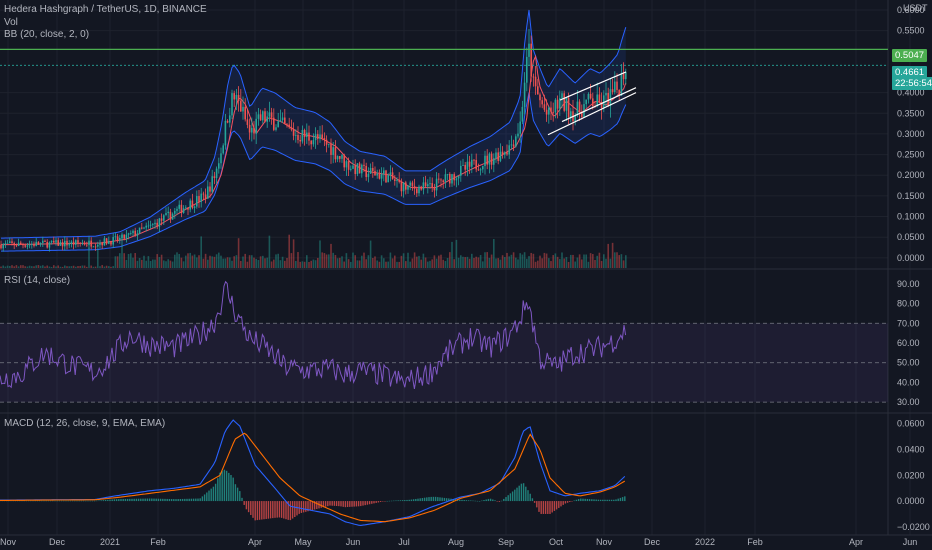 Image resolution: width=932 pixels, height=550 pixels. Describe the element at coordinates (313, 472) in the screenshot. I see `macd-line` at that location.